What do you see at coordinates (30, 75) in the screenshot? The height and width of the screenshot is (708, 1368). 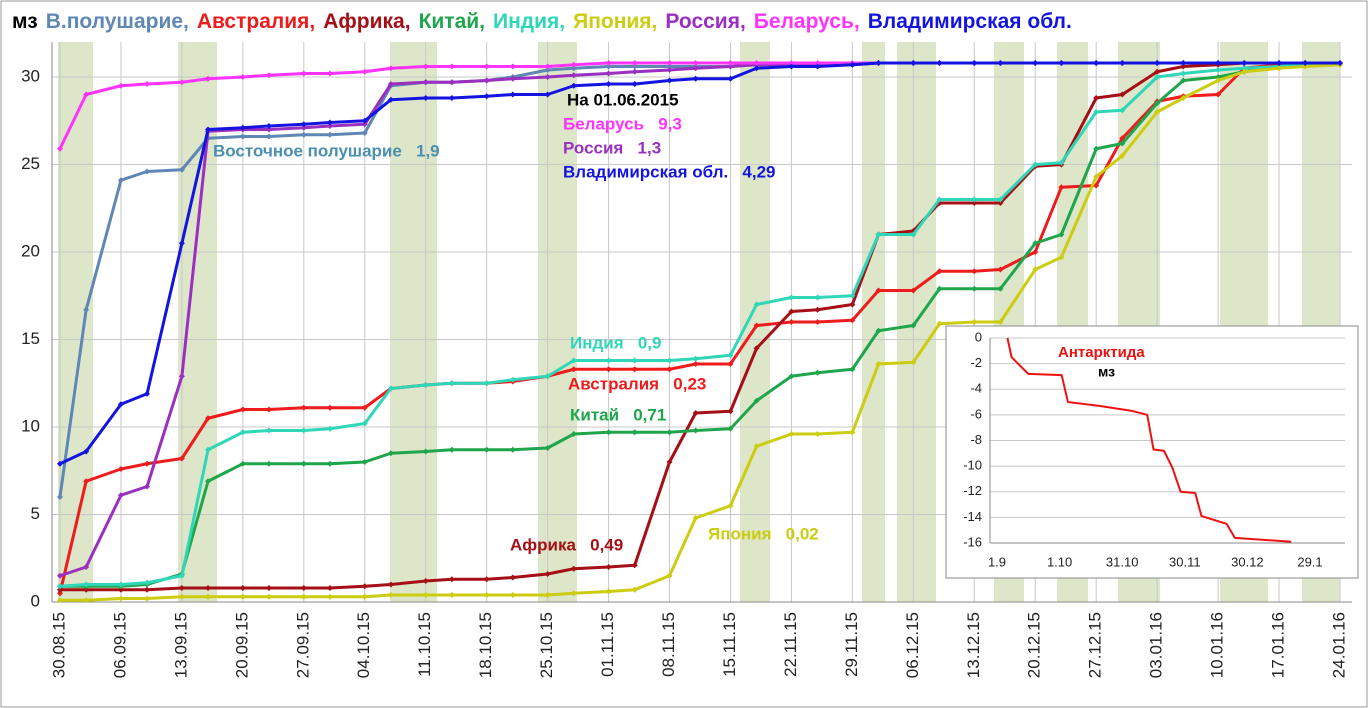 I see `y-tick-label: 30` at bounding box center [30, 75].